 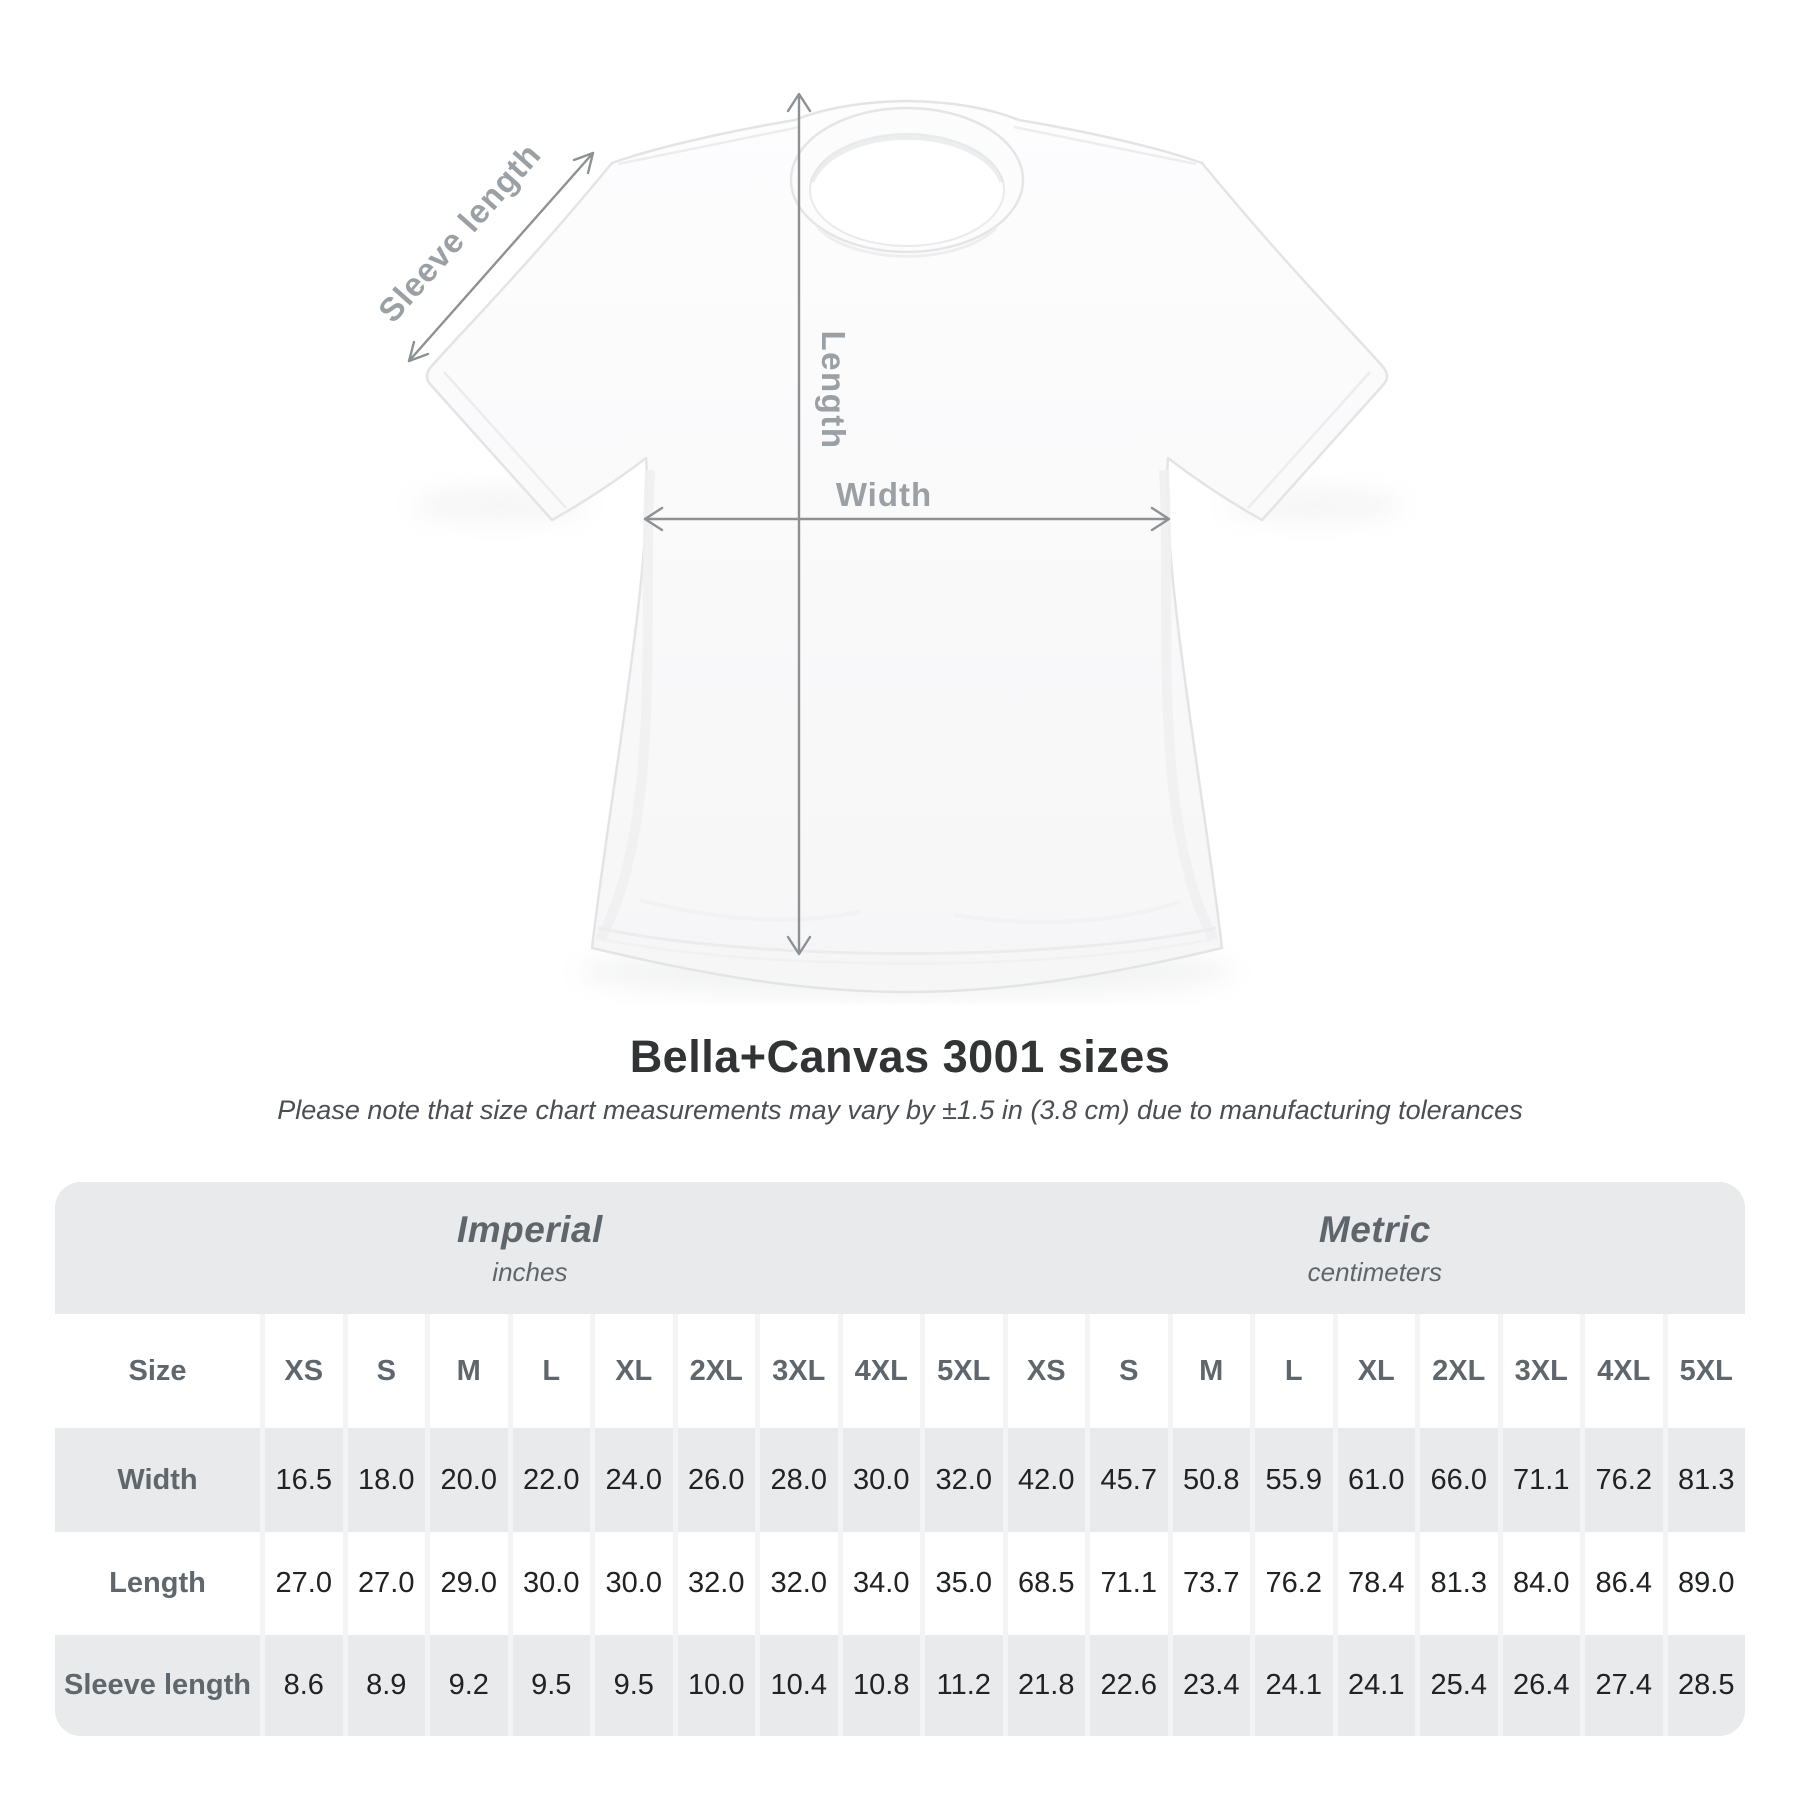 I want to click on metric-title: Metric, so click(x=1374, y=1229).